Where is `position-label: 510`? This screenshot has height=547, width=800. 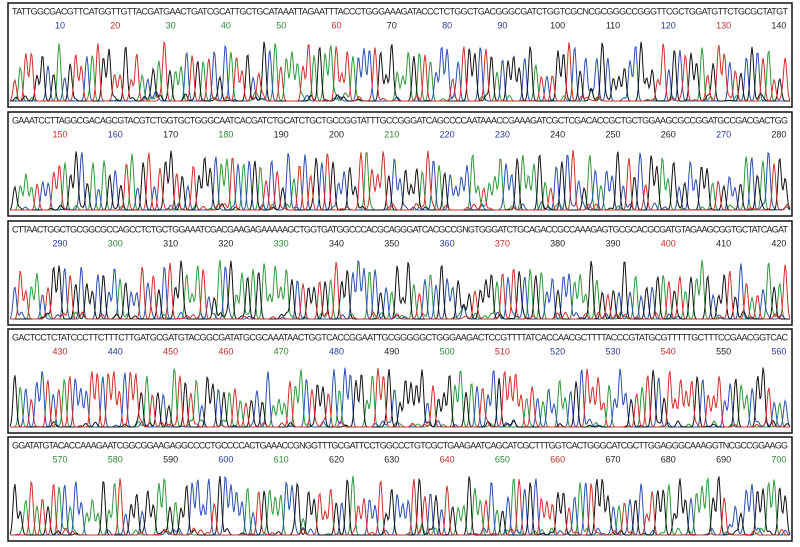 position-label: 510 is located at coordinates (502, 351).